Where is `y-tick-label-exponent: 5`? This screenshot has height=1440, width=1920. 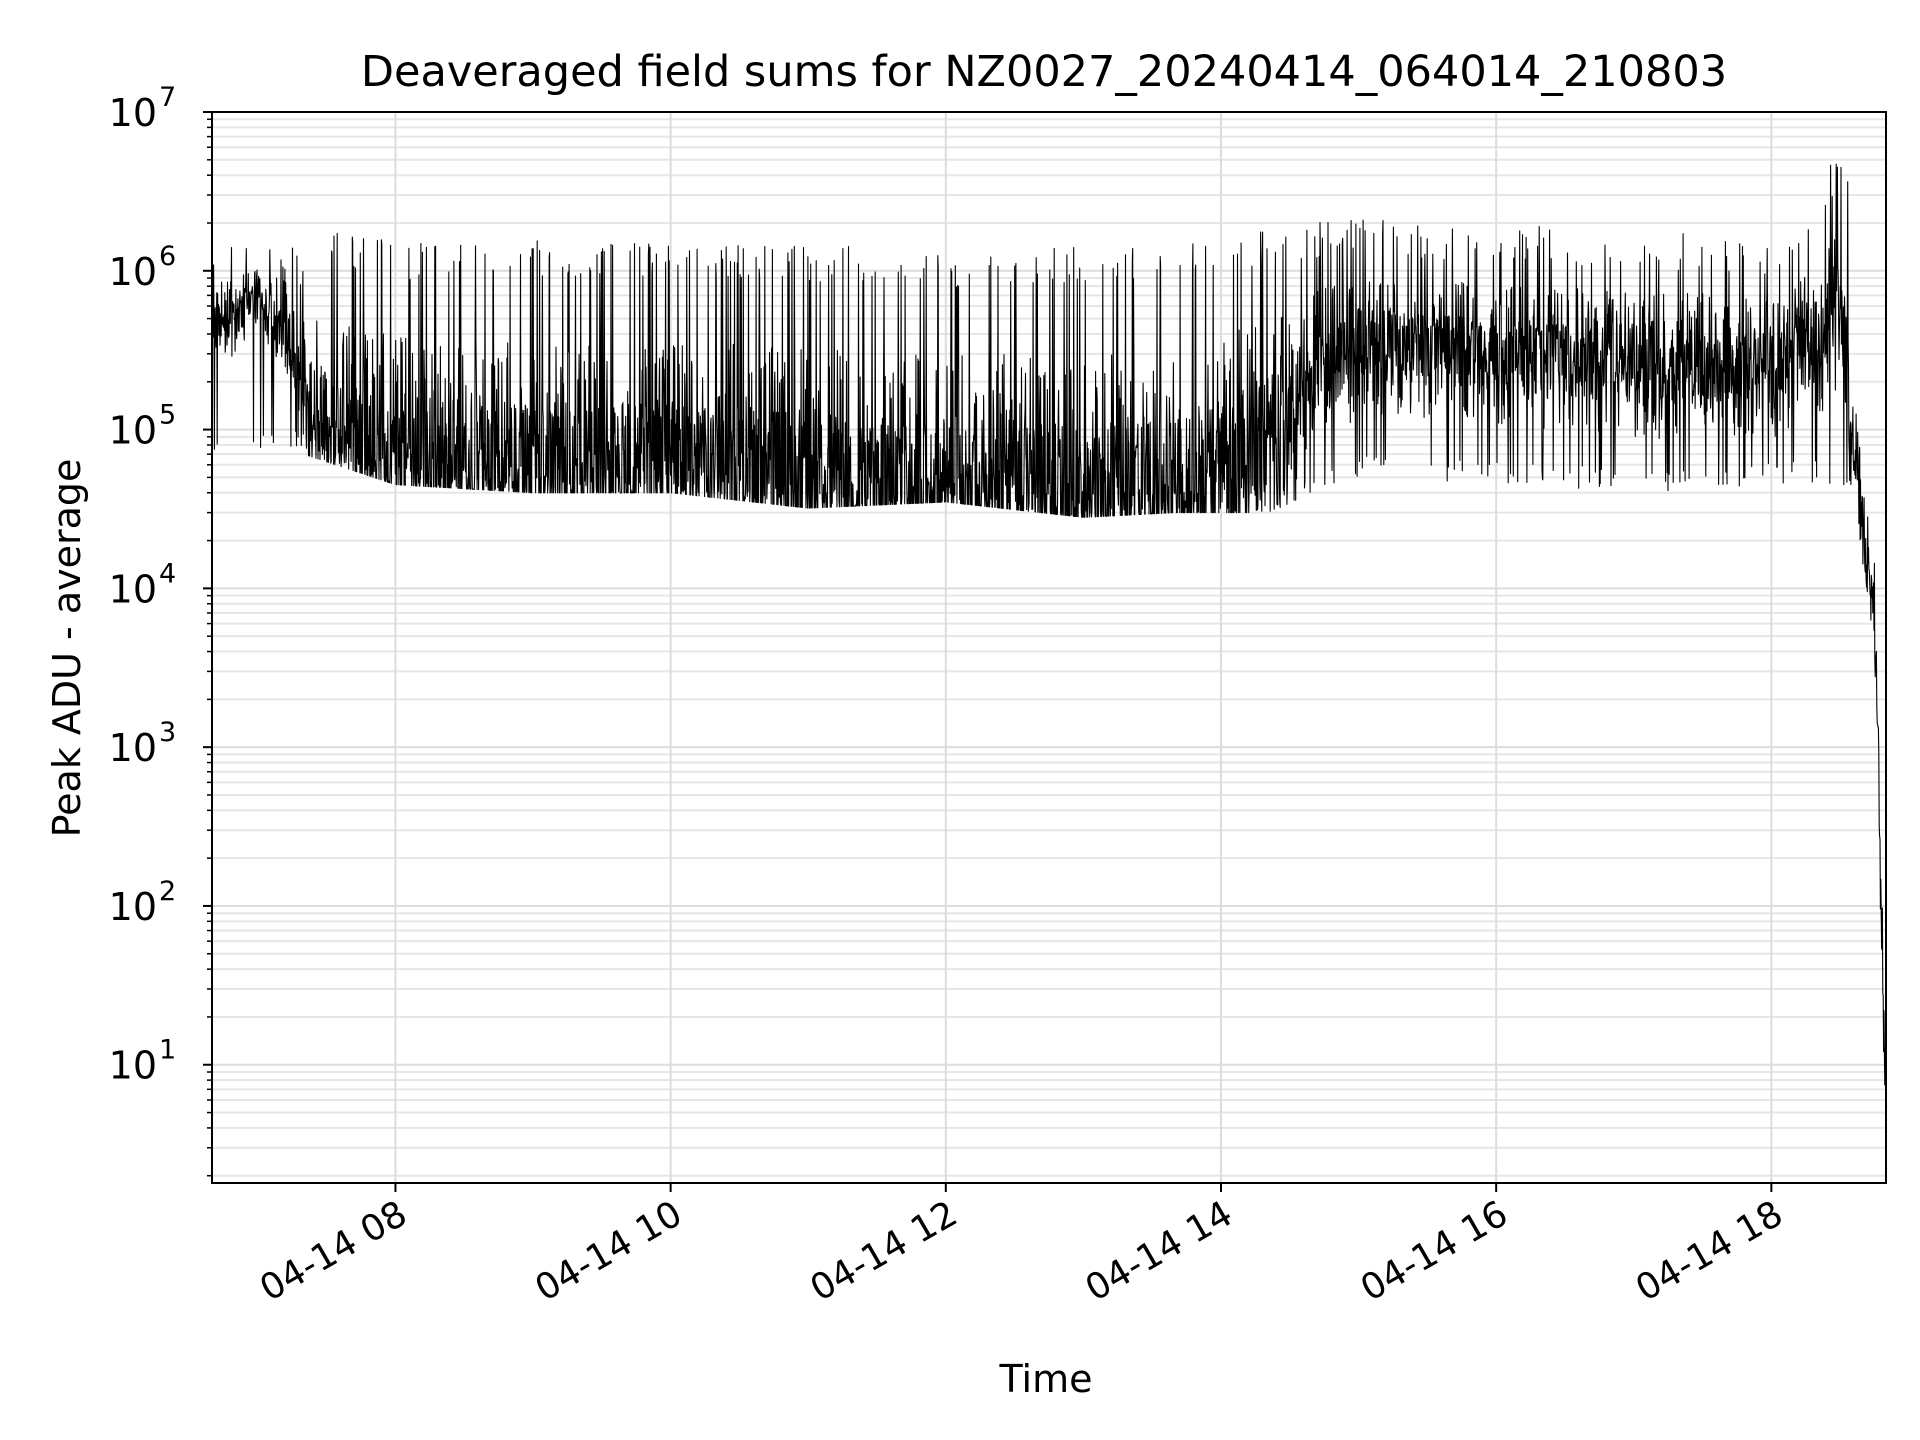
y-tick-label-exponent: 5 is located at coordinates (167, 415).